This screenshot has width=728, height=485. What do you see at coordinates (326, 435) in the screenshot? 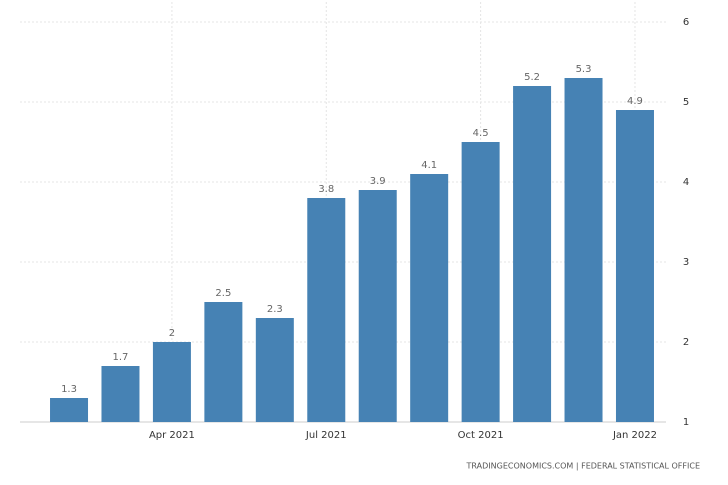
I see `x-tick-label: Jul 2021` at bounding box center [326, 435].